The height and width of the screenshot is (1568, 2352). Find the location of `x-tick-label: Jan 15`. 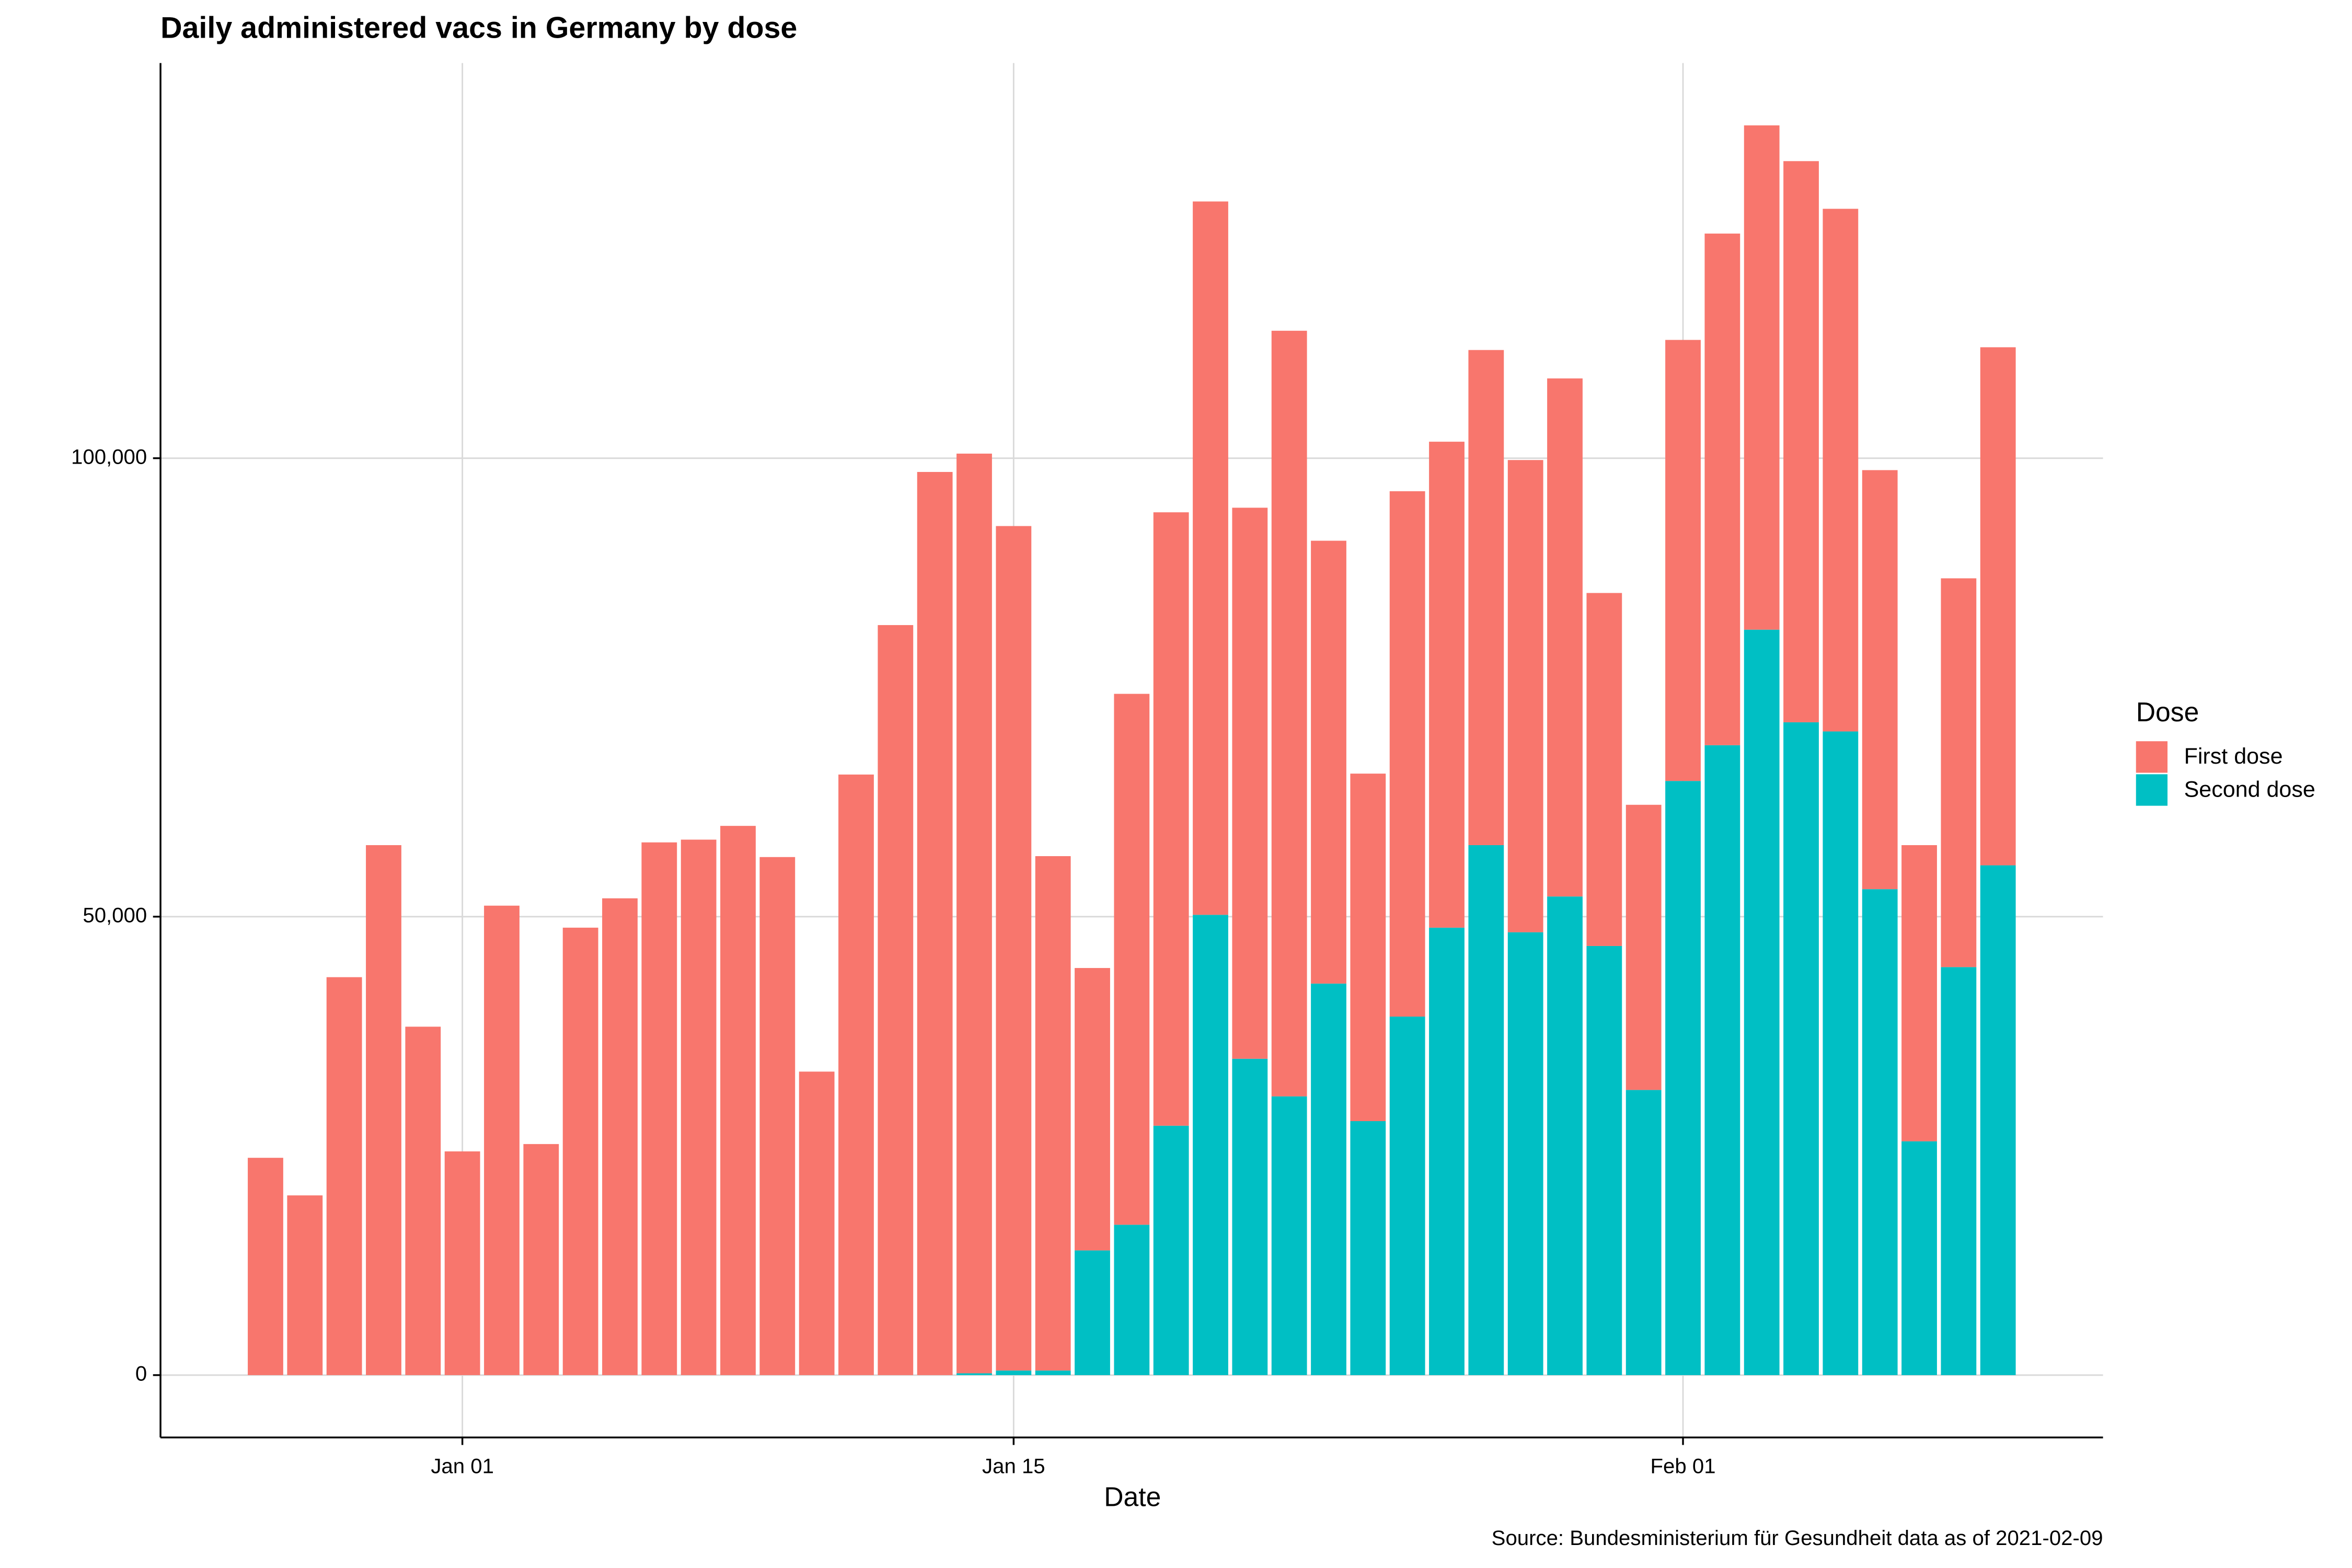

x-tick-label: Jan 15 is located at coordinates (1013, 1466).